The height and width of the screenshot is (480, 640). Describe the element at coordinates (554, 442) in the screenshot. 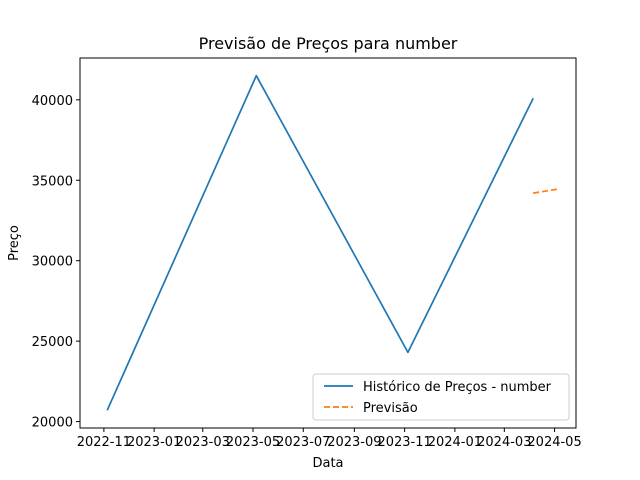

I see `x-tick-label: 2024-05` at that location.